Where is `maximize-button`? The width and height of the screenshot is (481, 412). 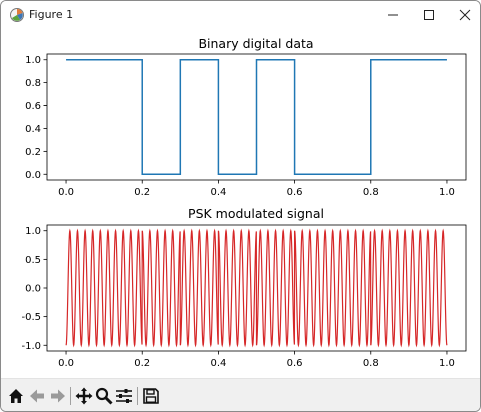
maximize-button is located at coordinates (429, 15).